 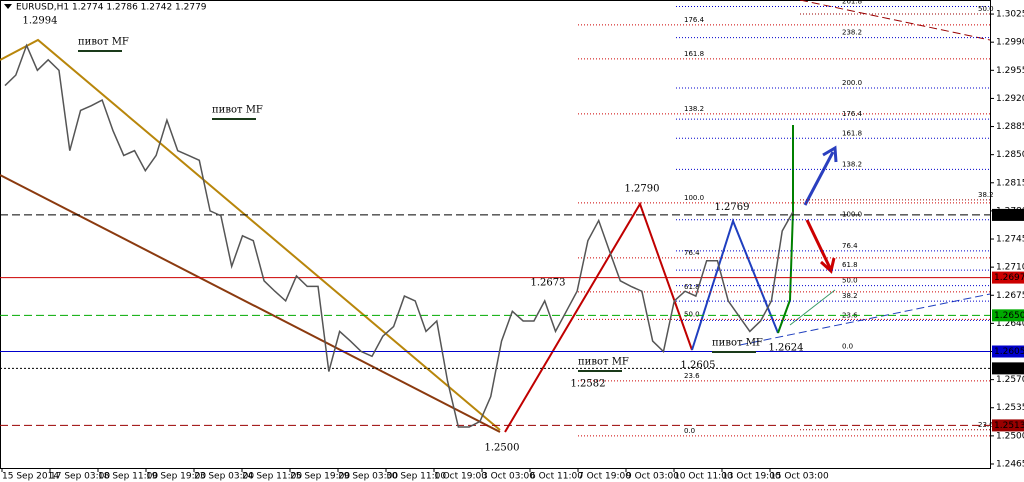 What do you see at coordinates (368, 477) in the screenshot?
I see `x-tick-label: 29 Sep 03:00` at bounding box center [368, 477].